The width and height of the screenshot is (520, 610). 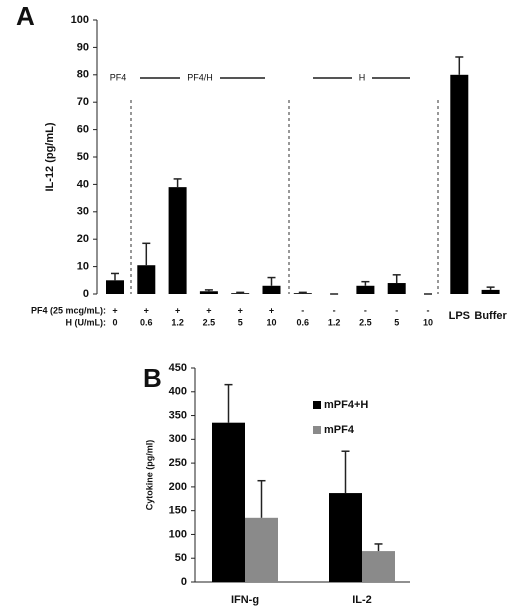 I want to click on y-axis-label: IL-12 (pg/mL), so click(x=50, y=156).